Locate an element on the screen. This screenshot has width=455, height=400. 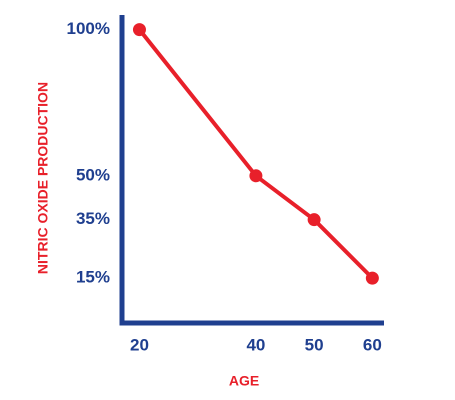
x-tick-label: 40 is located at coordinates (255, 344).